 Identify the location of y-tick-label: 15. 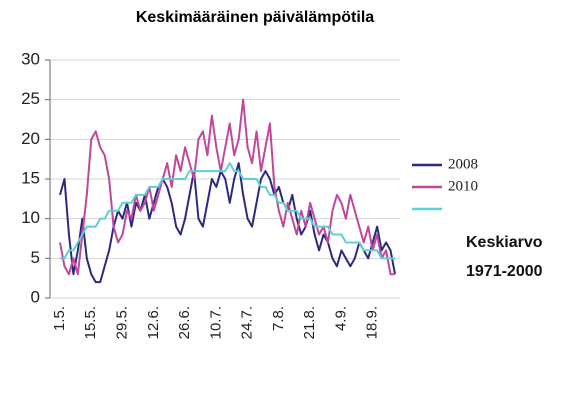
(30, 177).